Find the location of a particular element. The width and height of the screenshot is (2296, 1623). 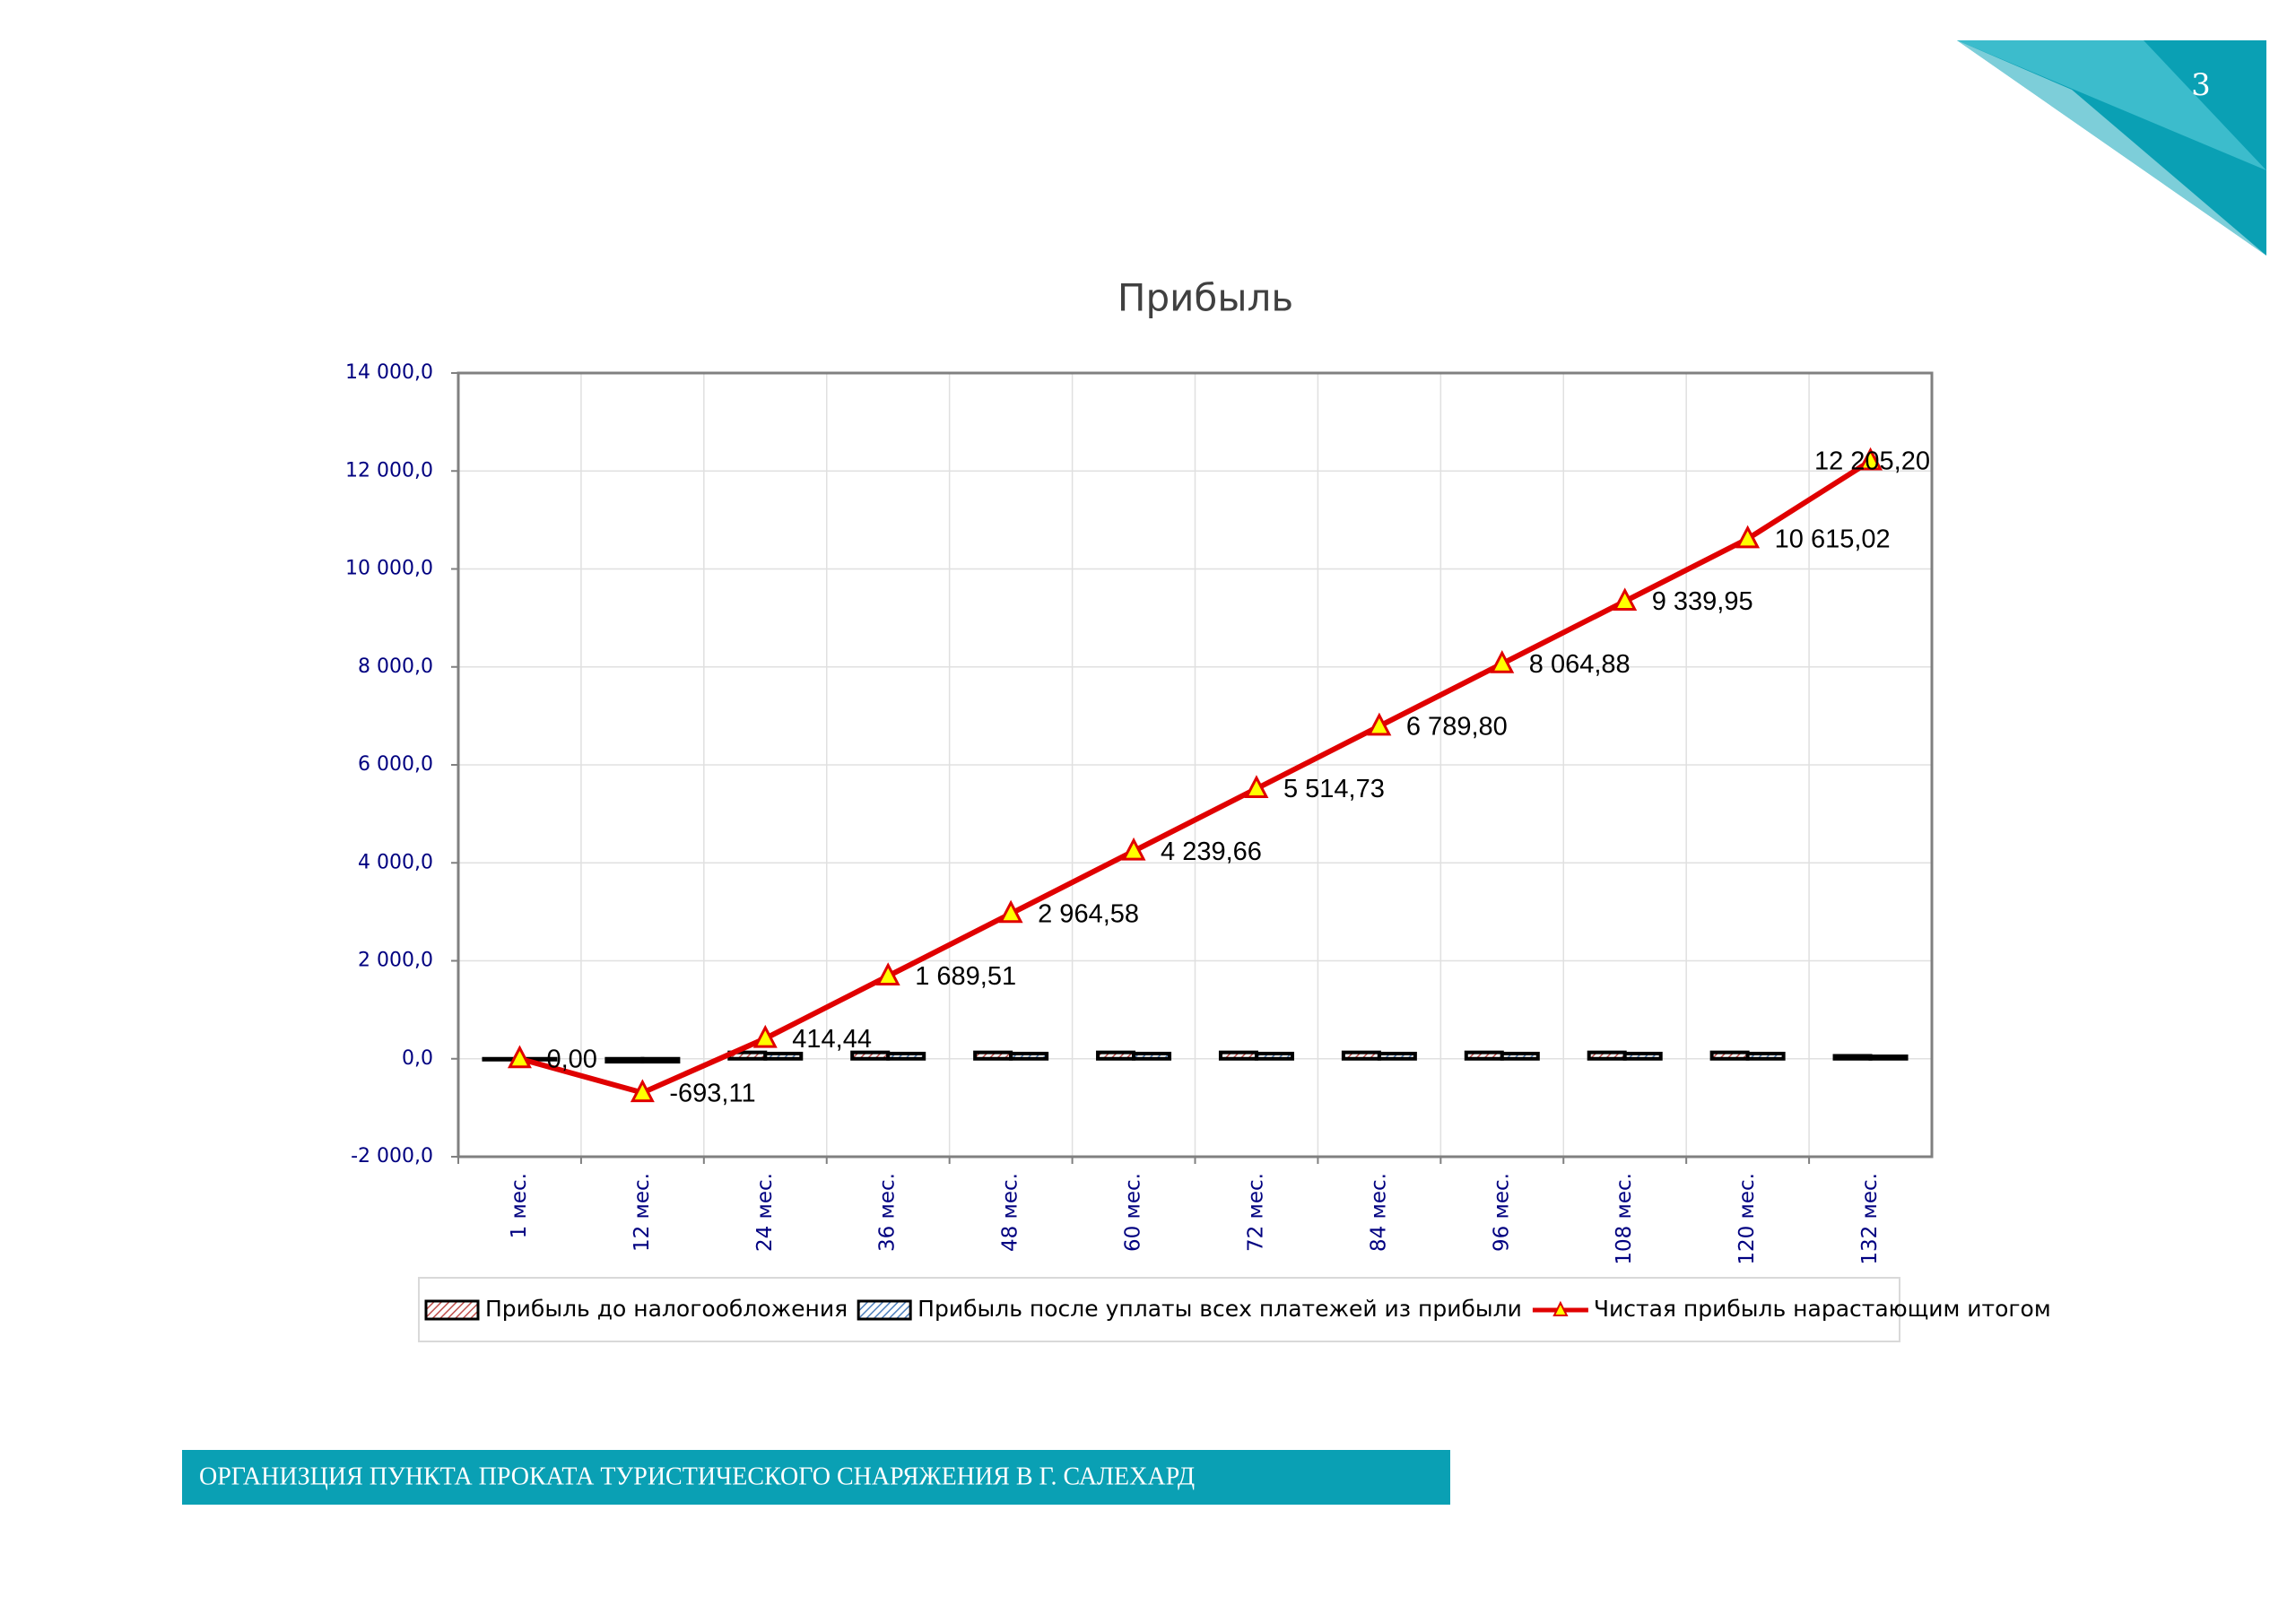

data-label: 6 789,80 is located at coordinates (1457, 727).